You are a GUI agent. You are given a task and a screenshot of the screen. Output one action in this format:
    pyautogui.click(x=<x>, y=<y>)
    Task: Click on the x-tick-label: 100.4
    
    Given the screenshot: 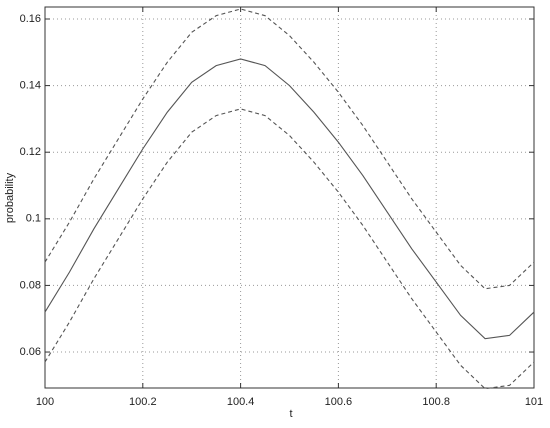 What is the action you would take?
    pyautogui.click(x=241, y=402)
    